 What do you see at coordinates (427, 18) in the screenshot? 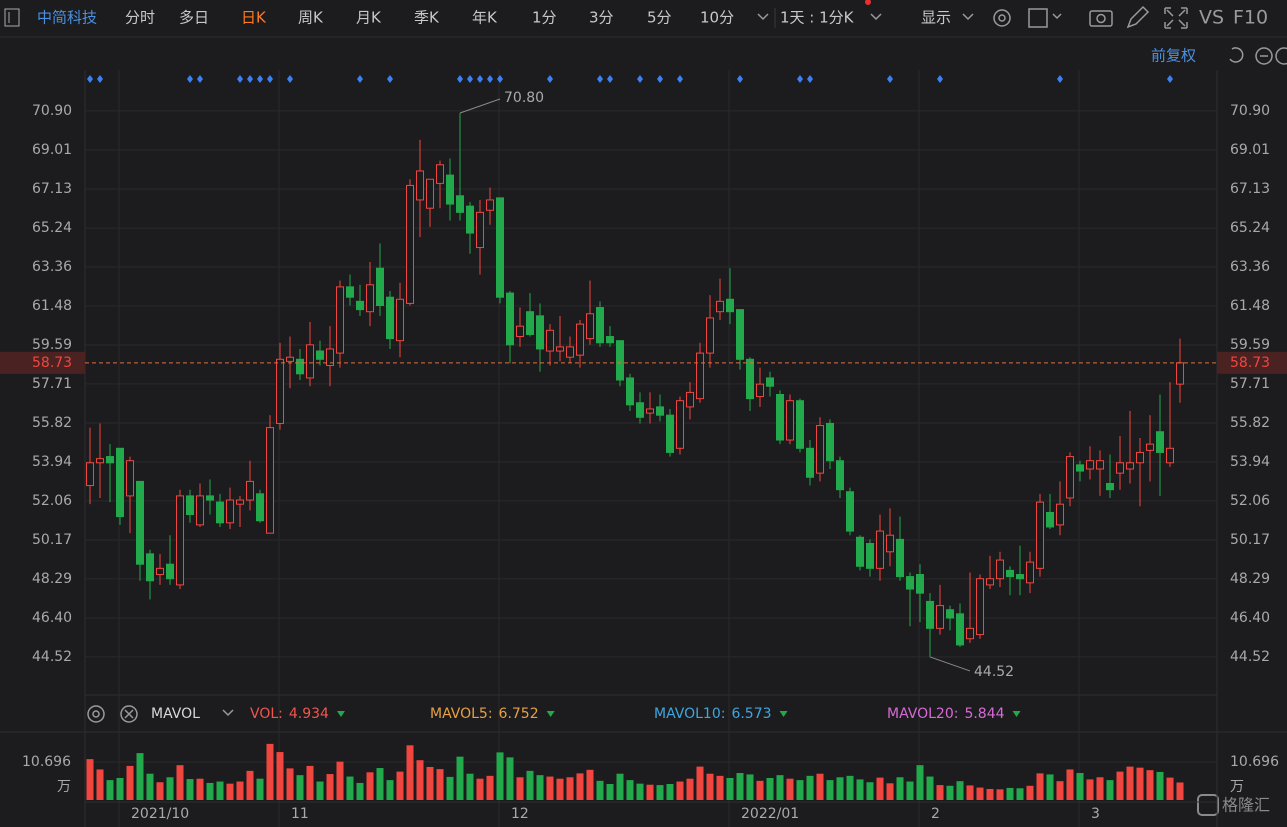
I see `period-tab: 季K` at bounding box center [427, 18].